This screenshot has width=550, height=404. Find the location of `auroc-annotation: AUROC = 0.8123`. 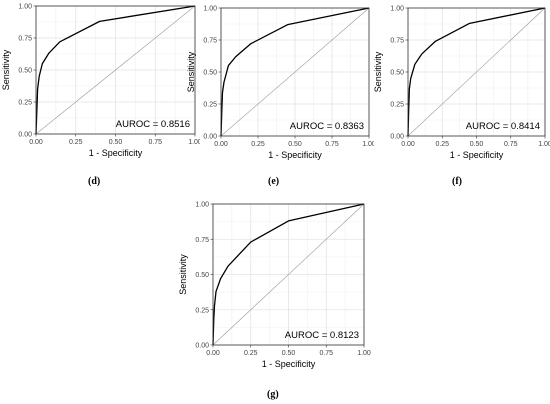

auroc-annotation: AUROC = 0.8123 is located at coordinates (322, 335).